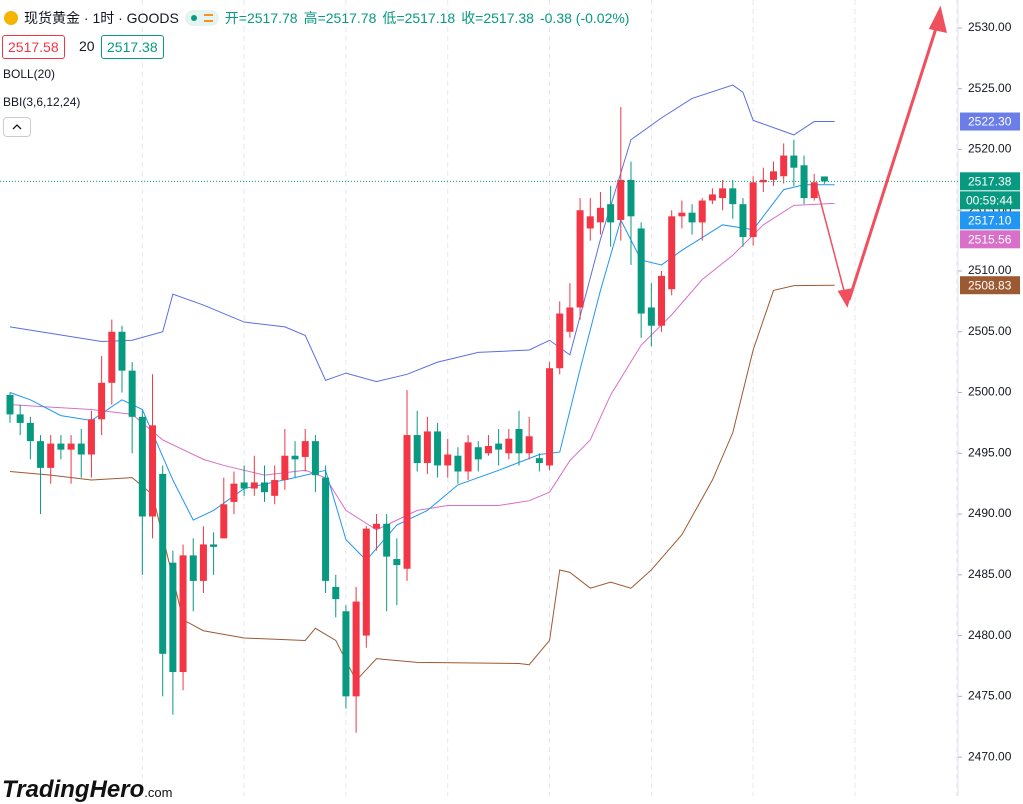 The height and width of the screenshot is (804, 1023). Describe the element at coordinates (990, 27) in the screenshot. I see `y-tick-label: 2530.00` at that location.